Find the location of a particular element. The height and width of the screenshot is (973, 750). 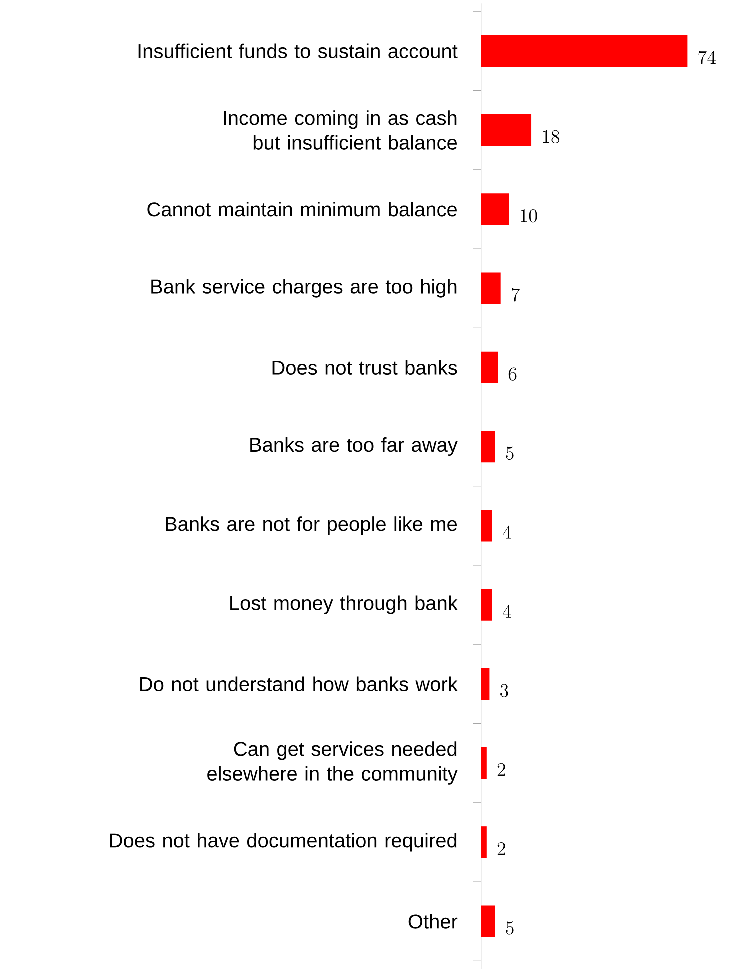

y-tick-label: Lost money through bank is located at coordinates (344, 605).